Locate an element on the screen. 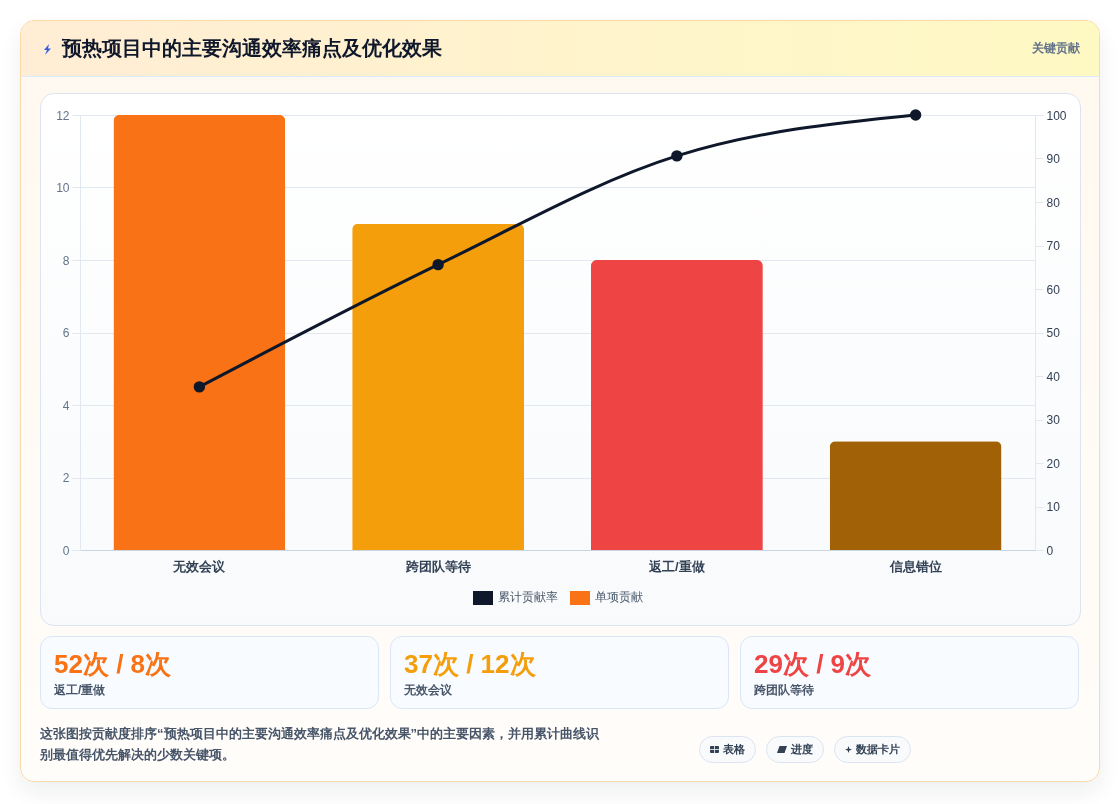 The image size is (1120, 804). y-tick-label: 10 is located at coordinates (63, 188).